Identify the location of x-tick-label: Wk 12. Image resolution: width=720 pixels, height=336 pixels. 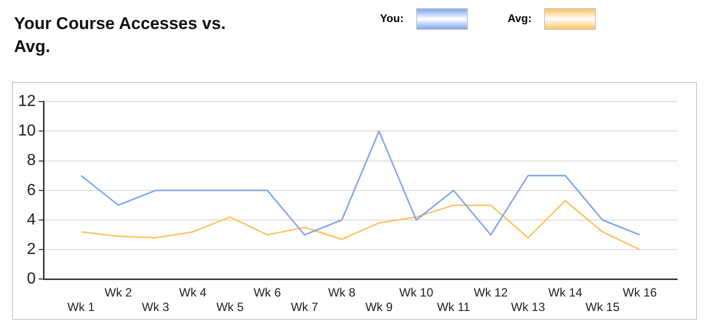
(491, 293).